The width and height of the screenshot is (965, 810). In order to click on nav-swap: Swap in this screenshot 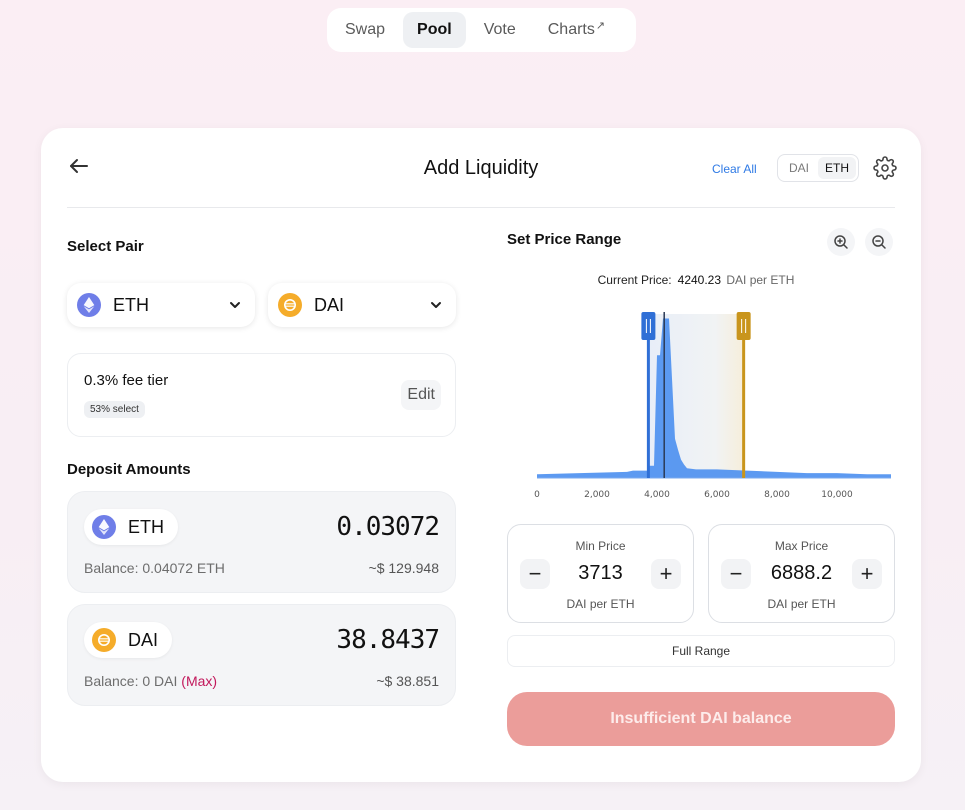, I will do `click(365, 30)`.